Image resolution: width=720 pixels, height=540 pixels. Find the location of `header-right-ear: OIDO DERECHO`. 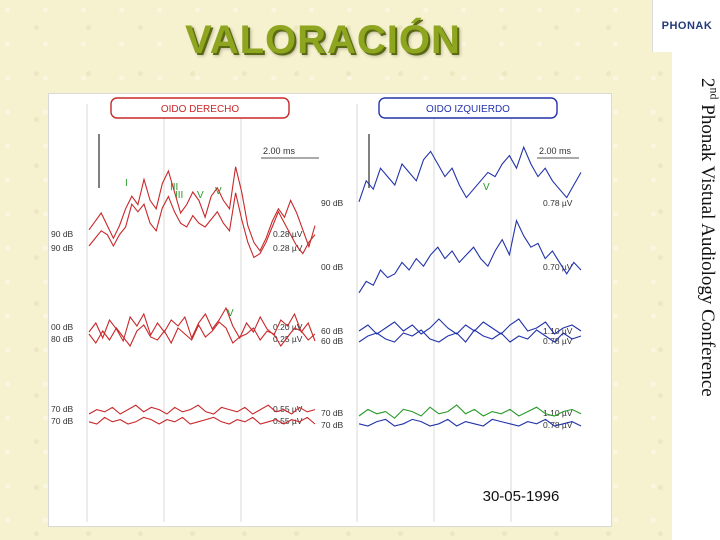

header-right-ear: OIDO DERECHO is located at coordinates (200, 108).